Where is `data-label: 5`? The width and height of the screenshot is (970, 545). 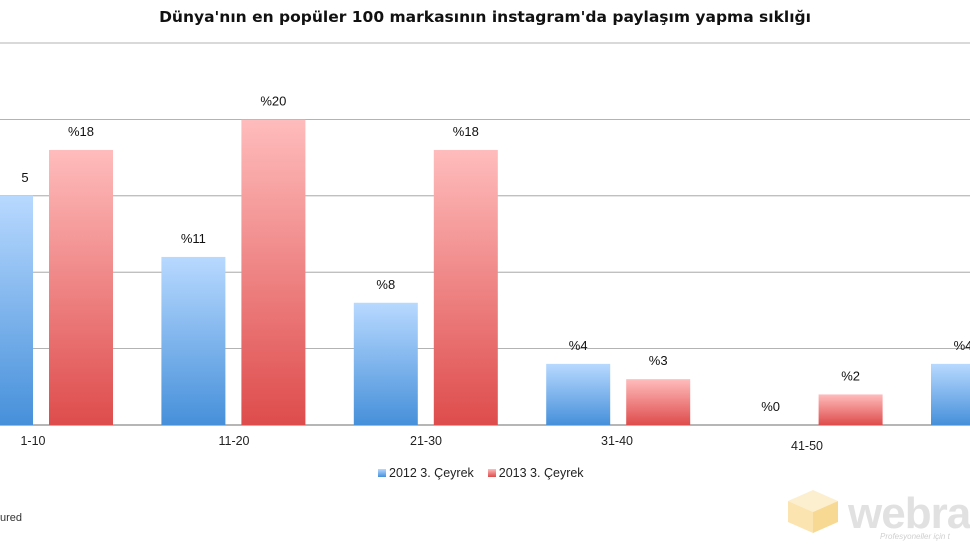
data-label: 5 is located at coordinates (24, 177).